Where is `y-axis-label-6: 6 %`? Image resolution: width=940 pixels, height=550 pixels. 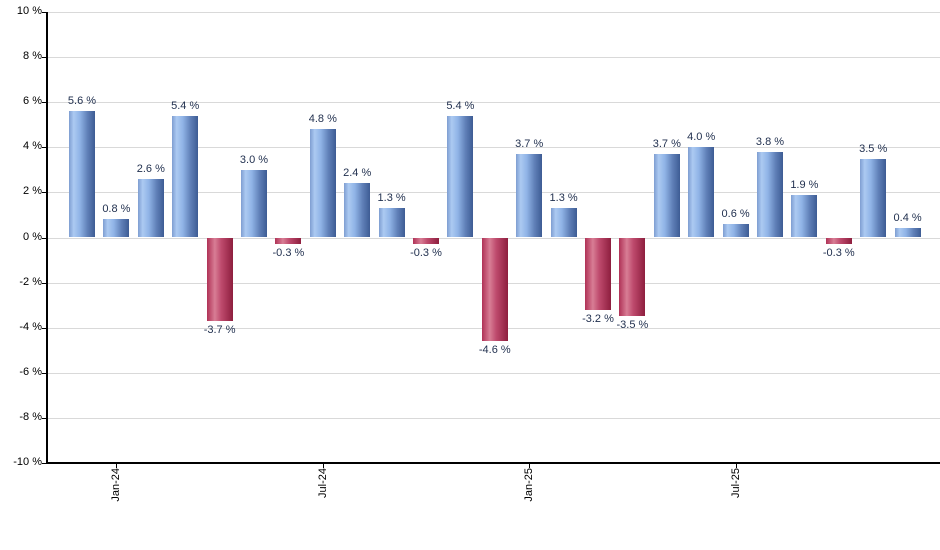
y-axis-label-6: 6 % is located at coordinates (32, 101).